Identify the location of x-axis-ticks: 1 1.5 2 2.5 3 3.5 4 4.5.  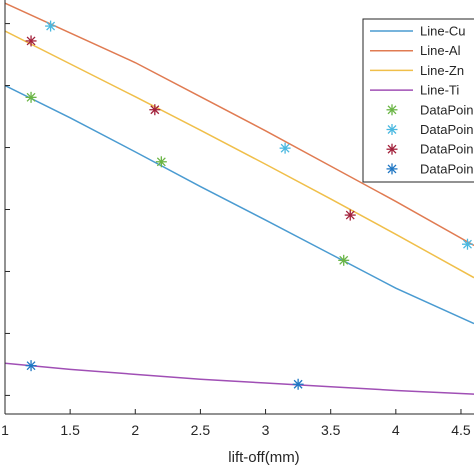
(236, 423).